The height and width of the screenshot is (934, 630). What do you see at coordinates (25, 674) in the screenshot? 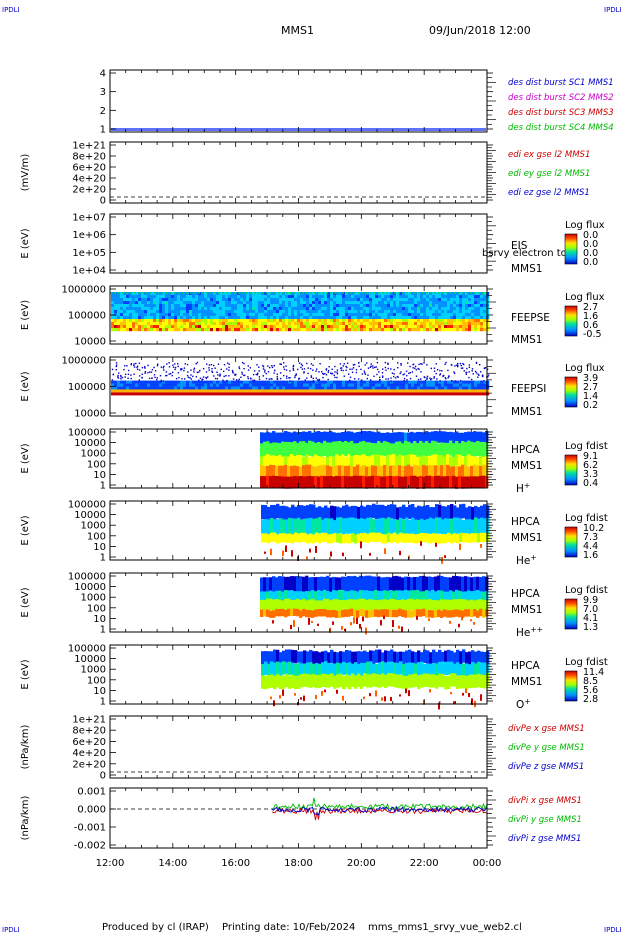
I see `y-axis-label: E (eV)` at bounding box center [25, 674].